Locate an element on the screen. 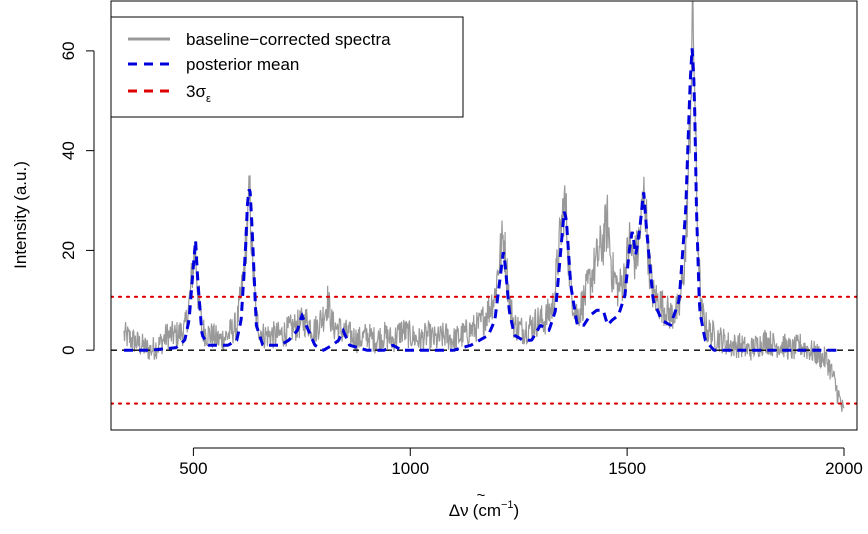  y-axis-title: Intensity (a.u.) is located at coordinates (20, 215).